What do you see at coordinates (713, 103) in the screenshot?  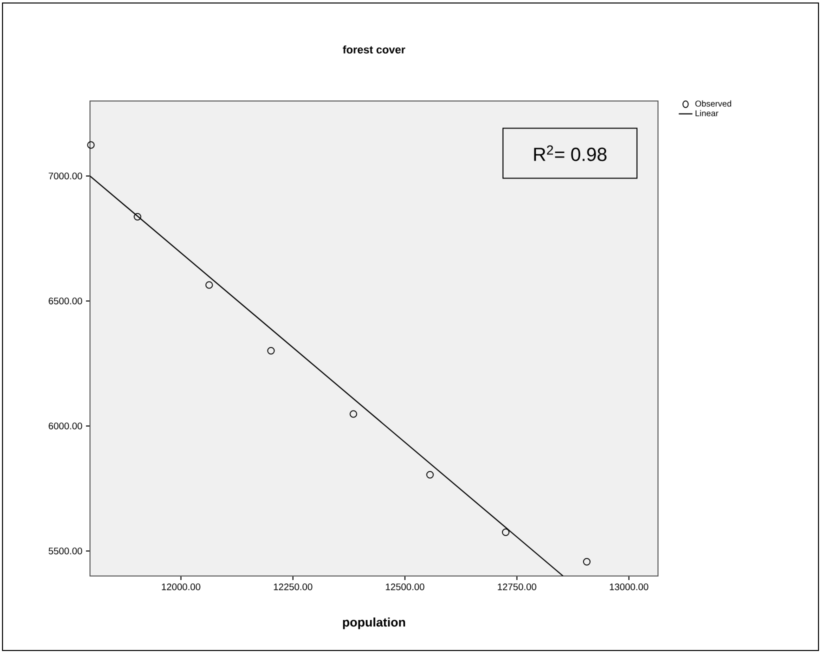 I see `legend-label: Observed` at bounding box center [713, 103].